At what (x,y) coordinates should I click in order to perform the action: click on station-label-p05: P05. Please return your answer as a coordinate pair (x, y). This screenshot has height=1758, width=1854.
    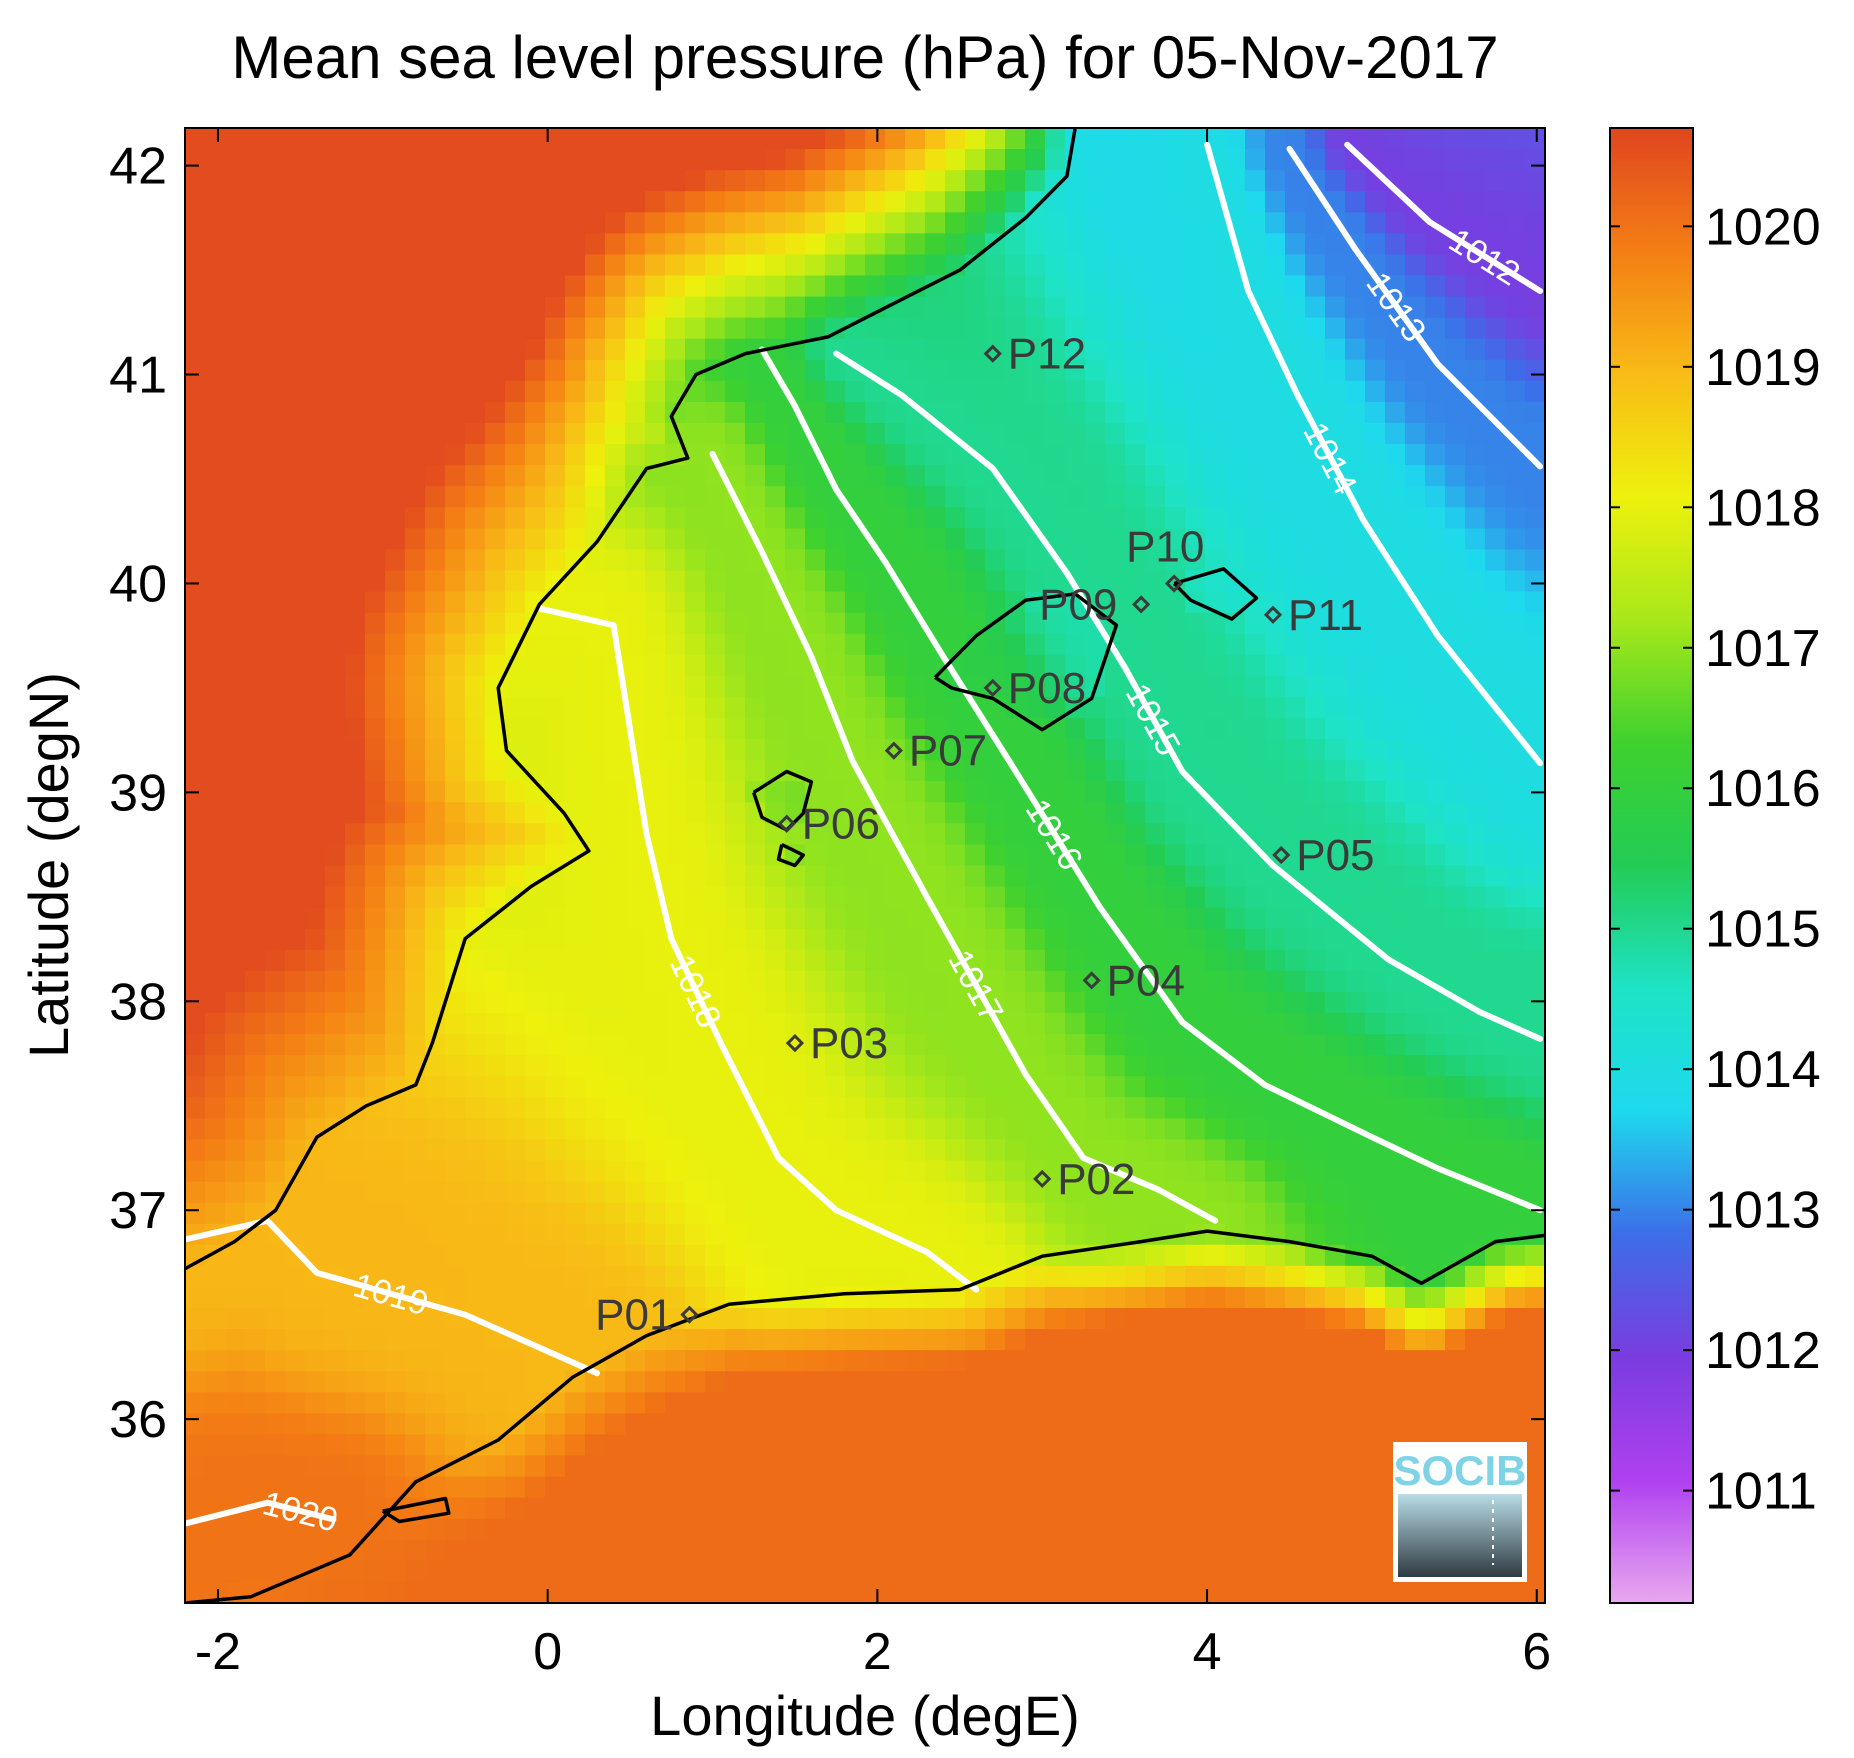
    Looking at the image, I should click on (1335, 855).